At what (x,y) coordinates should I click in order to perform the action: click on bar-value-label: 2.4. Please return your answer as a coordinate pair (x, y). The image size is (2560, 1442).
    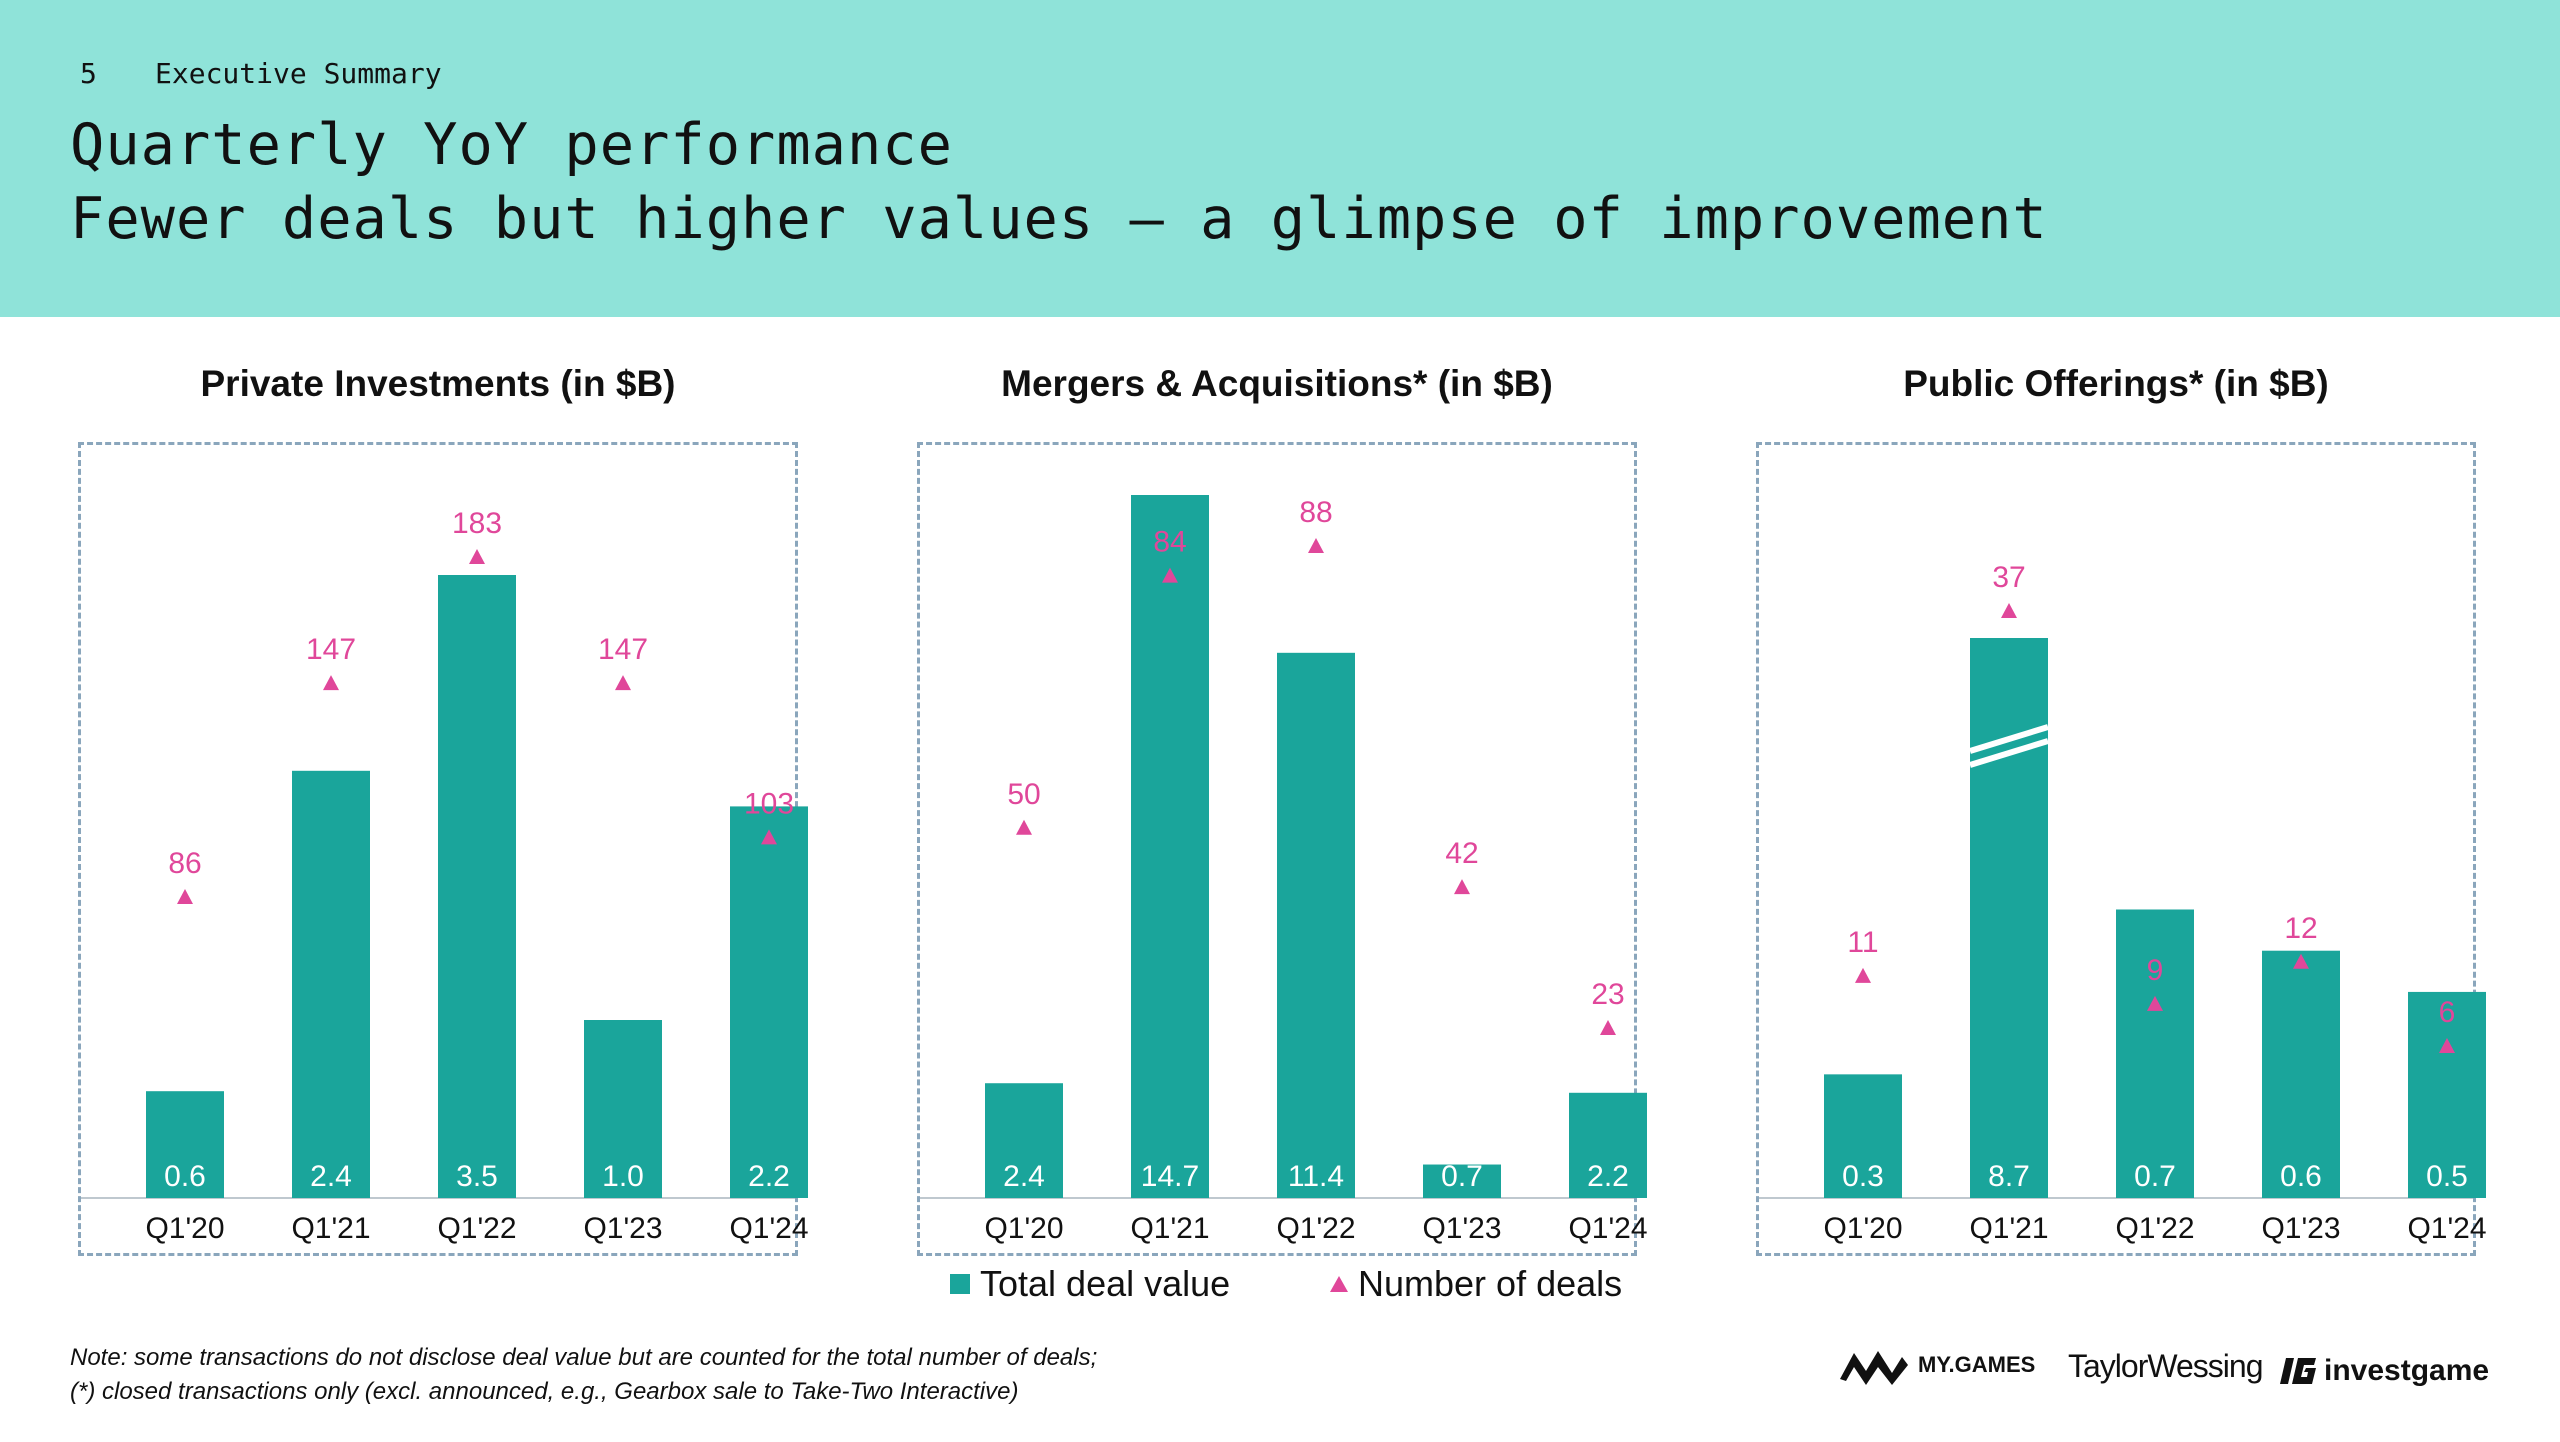
    Looking at the image, I should click on (331, 1176).